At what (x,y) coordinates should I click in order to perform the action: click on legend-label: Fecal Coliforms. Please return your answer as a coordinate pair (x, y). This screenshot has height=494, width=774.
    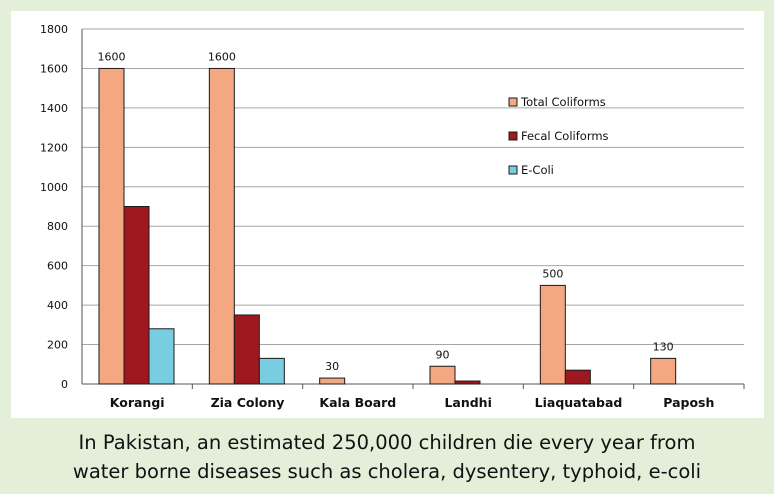
    Looking at the image, I should click on (565, 136).